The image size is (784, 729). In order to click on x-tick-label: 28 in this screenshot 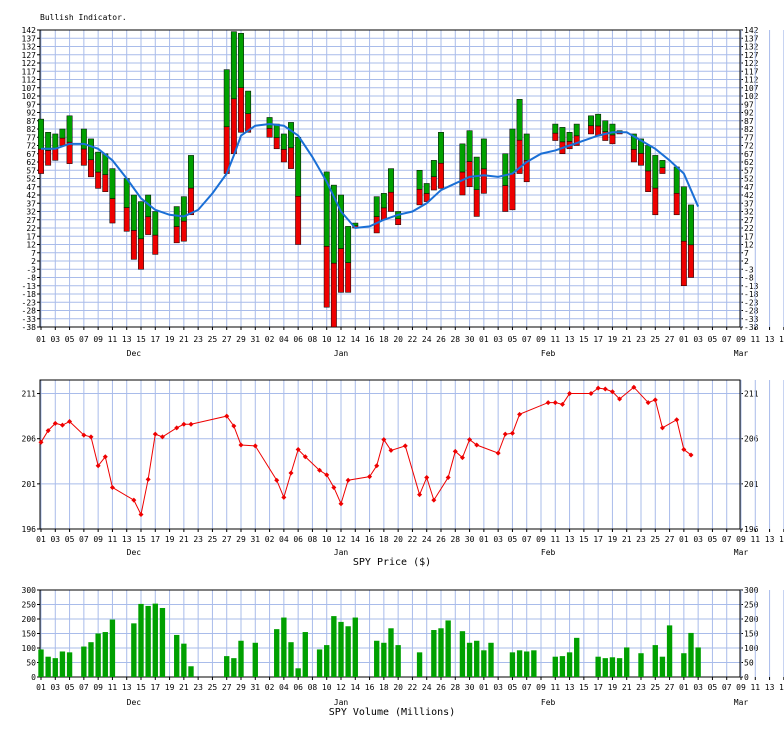, I will do `click(455, 339)`.